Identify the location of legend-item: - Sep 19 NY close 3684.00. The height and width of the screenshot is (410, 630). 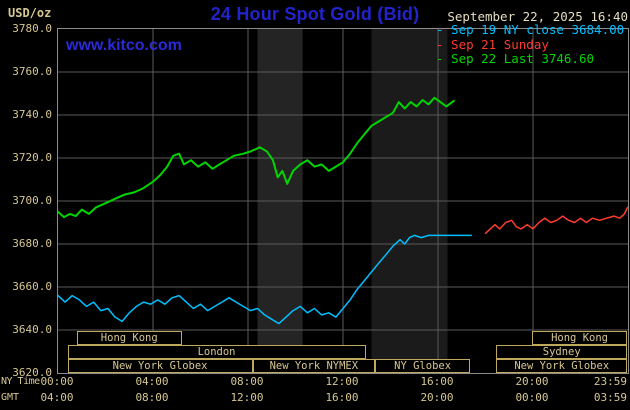
(530, 29).